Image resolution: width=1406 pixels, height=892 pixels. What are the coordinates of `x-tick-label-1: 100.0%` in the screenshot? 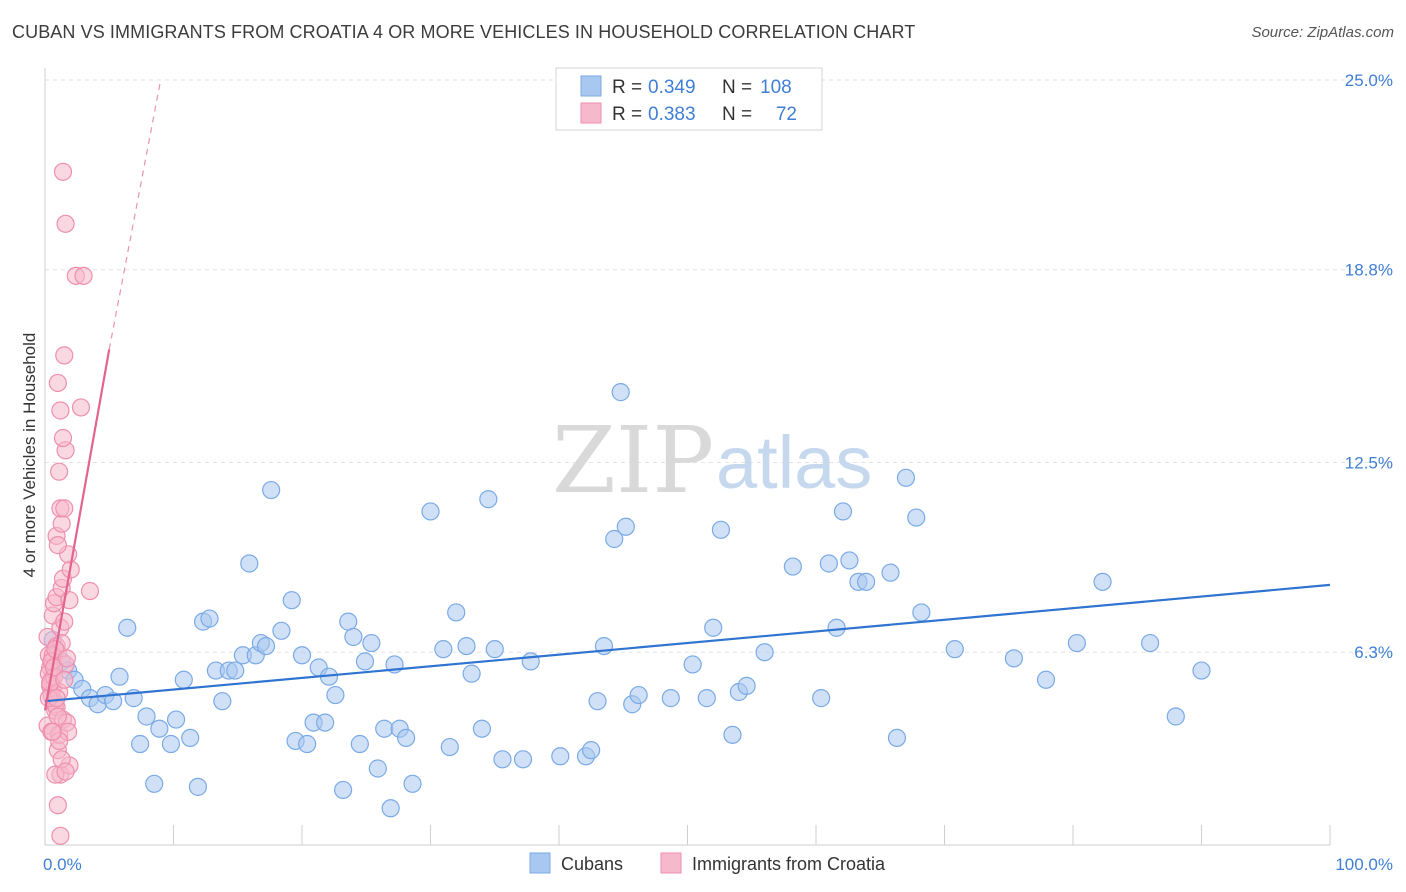 It's located at (1364, 864).